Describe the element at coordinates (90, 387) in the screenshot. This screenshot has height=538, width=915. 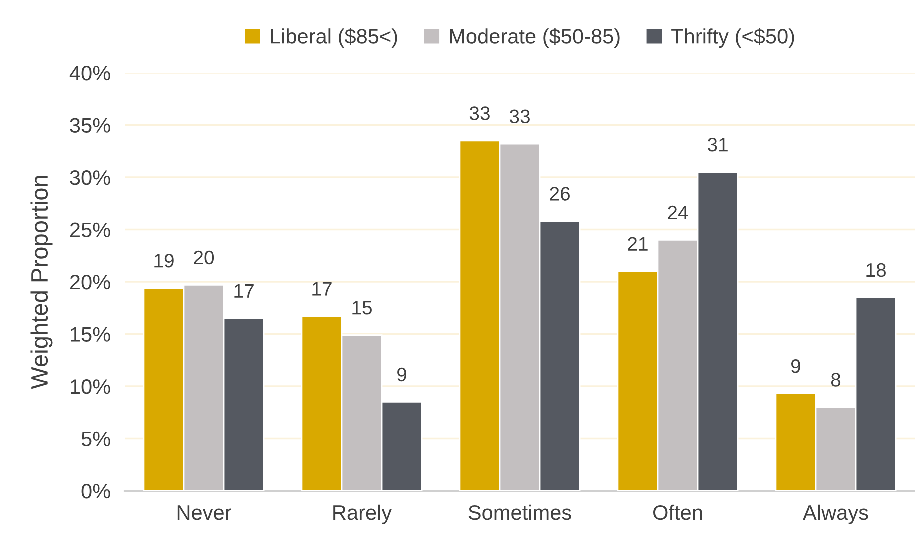
I see `y-tick-label: 10%` at that location.